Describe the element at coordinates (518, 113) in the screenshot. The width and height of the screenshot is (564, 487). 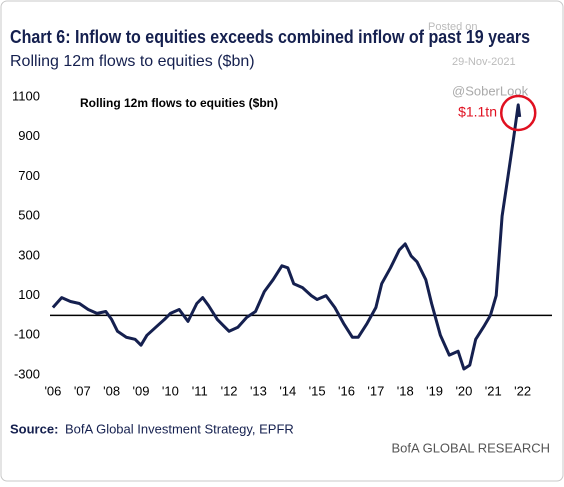
I see `highlight-circle` at that location.